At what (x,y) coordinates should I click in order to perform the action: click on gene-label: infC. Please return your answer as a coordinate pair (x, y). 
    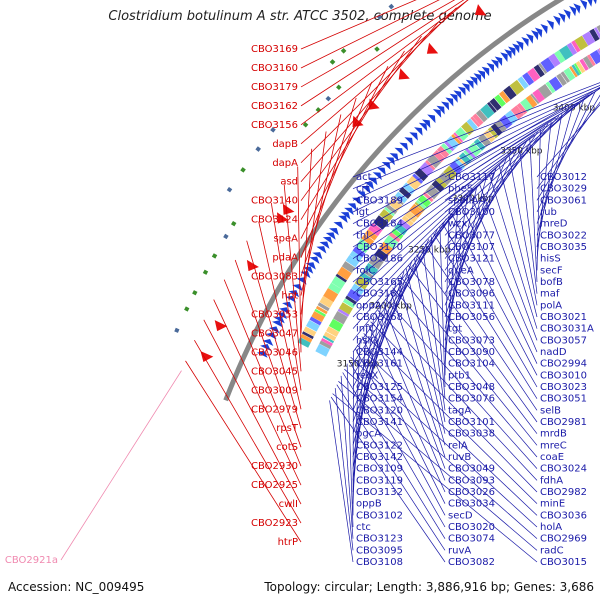
    Looking at the image, I should click on (366, 329).